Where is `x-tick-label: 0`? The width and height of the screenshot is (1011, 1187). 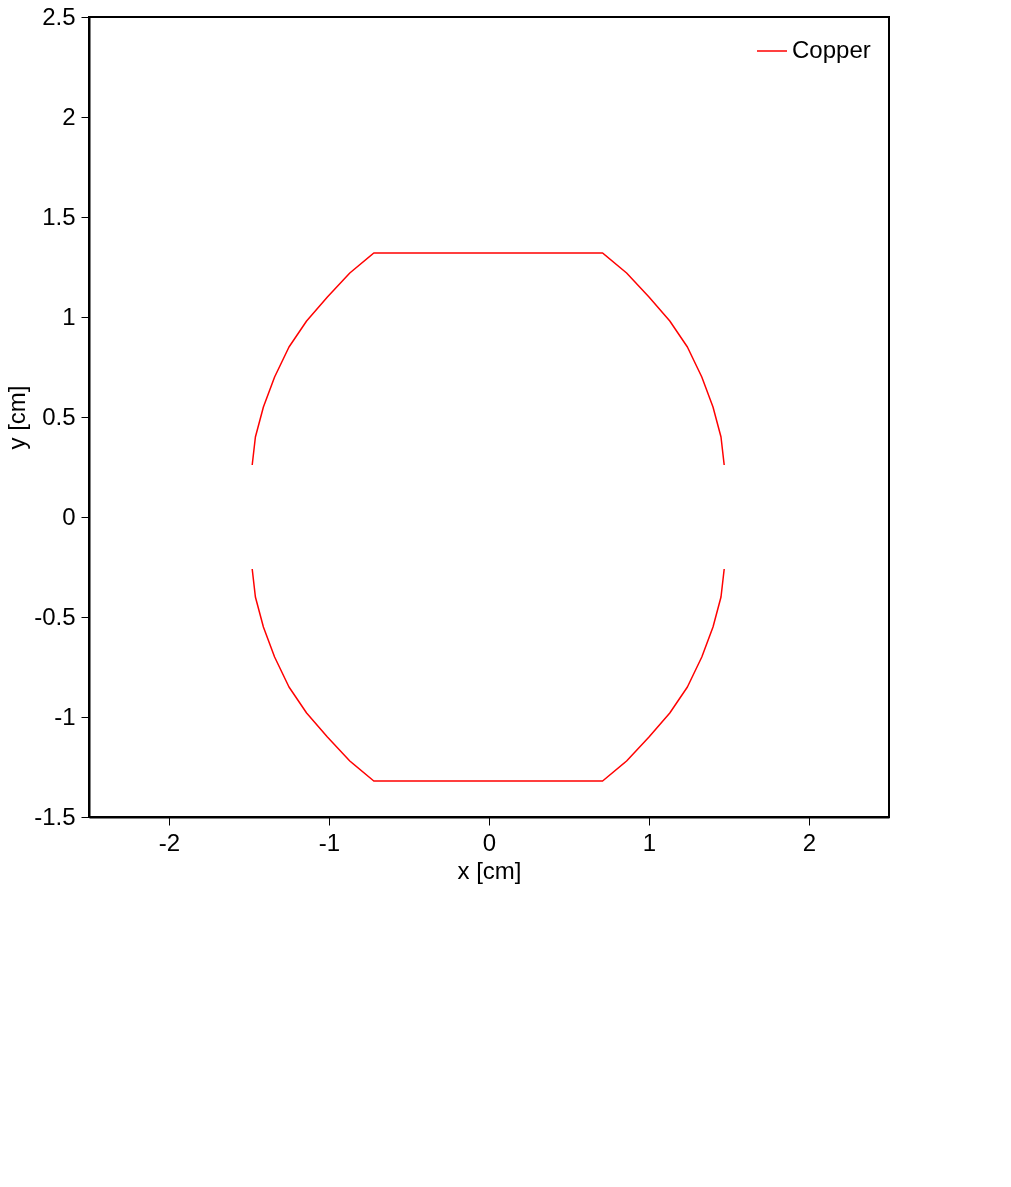
x-tick-label: 0 is located at coordinates (489, 842).